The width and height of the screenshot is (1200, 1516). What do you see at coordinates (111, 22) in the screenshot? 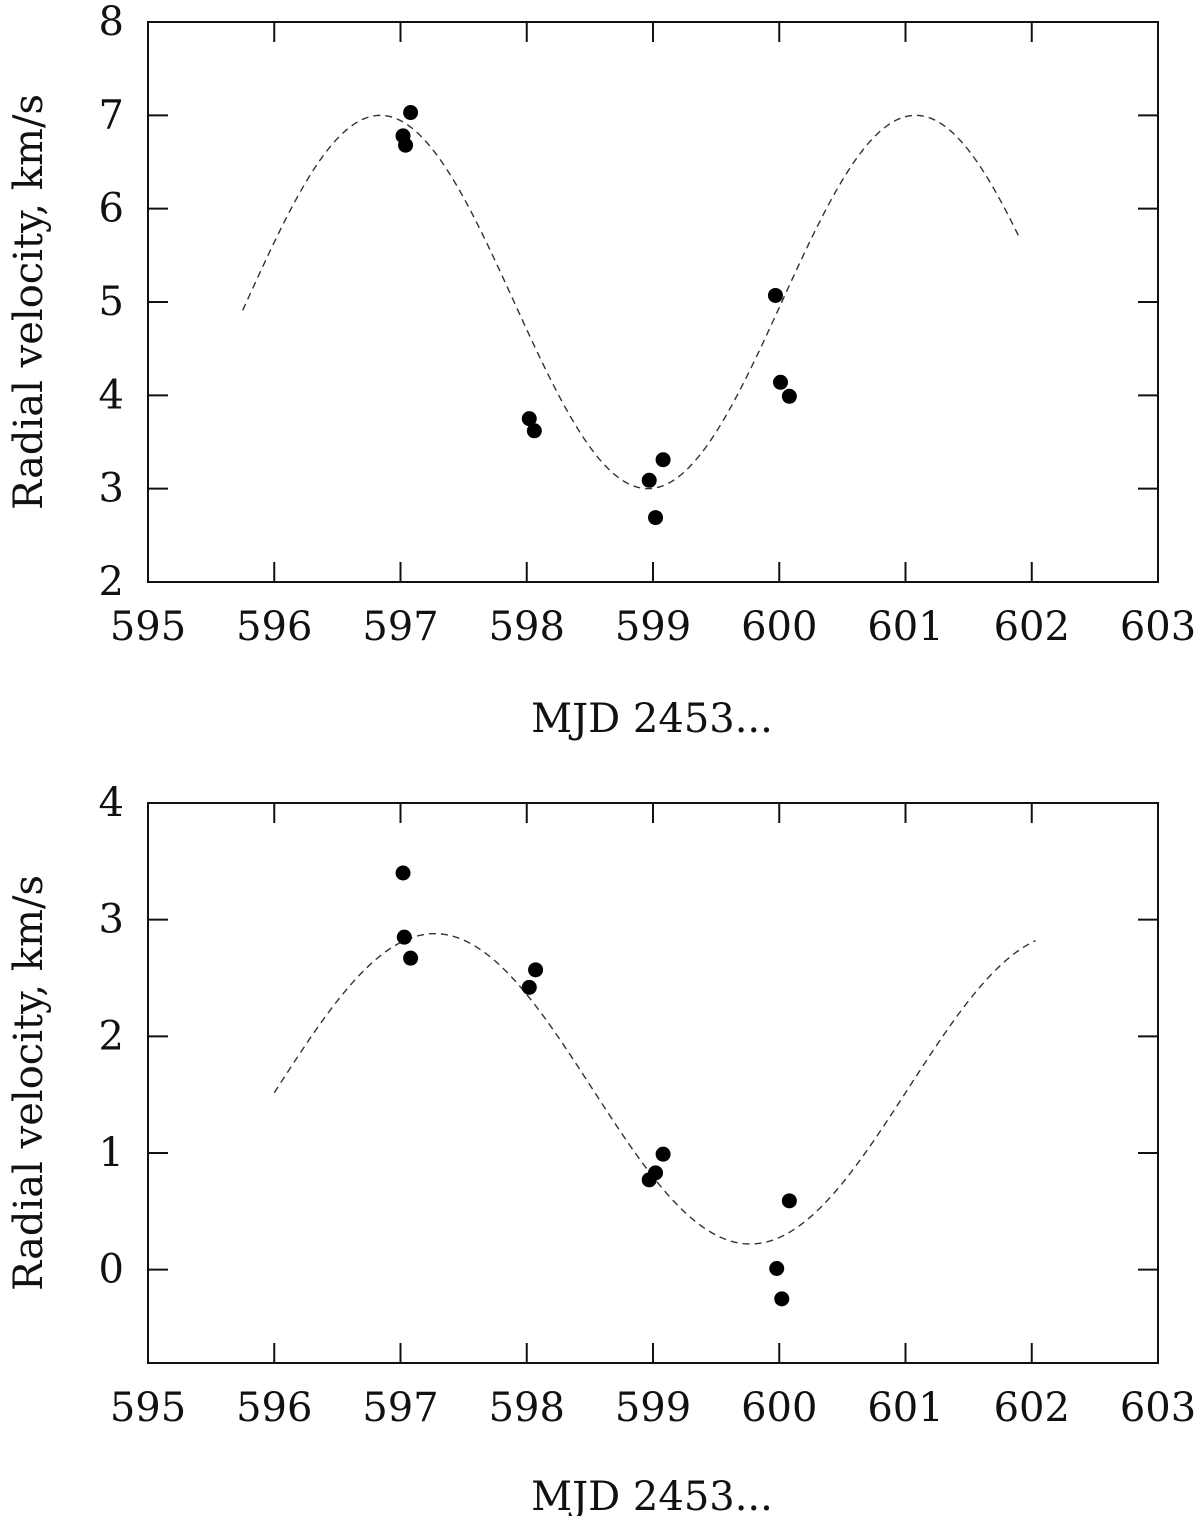
I see `y-tick-label: 8` at bounding box center [111, 22].